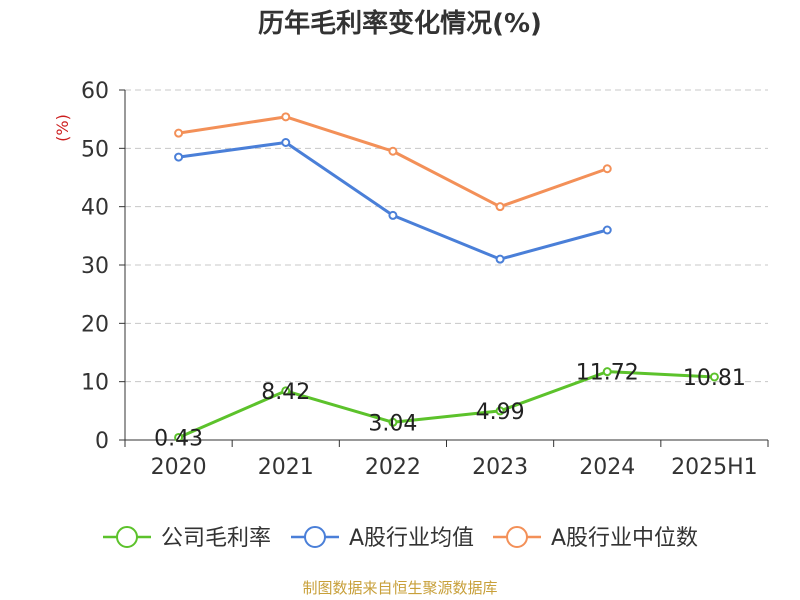 The height and width of the screenshot is (600, 800). I want to click on y-tick-label: 10, so click(95, 383).